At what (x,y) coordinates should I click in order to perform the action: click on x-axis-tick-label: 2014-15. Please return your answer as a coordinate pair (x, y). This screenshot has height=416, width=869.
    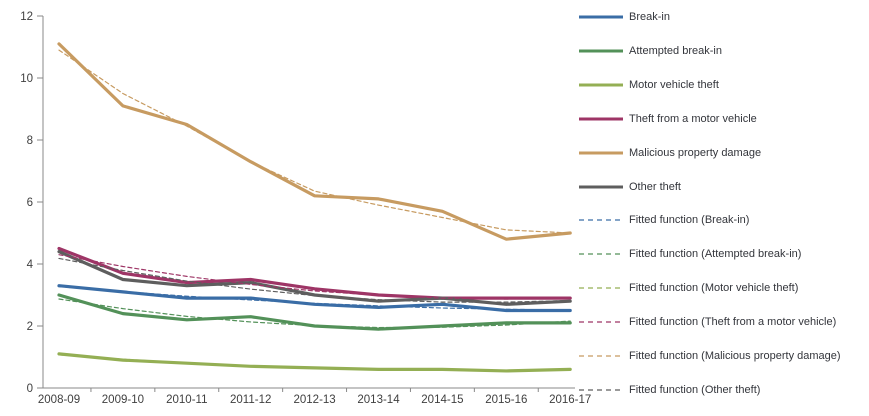
    Looking at the image, I should click on (442, 400).